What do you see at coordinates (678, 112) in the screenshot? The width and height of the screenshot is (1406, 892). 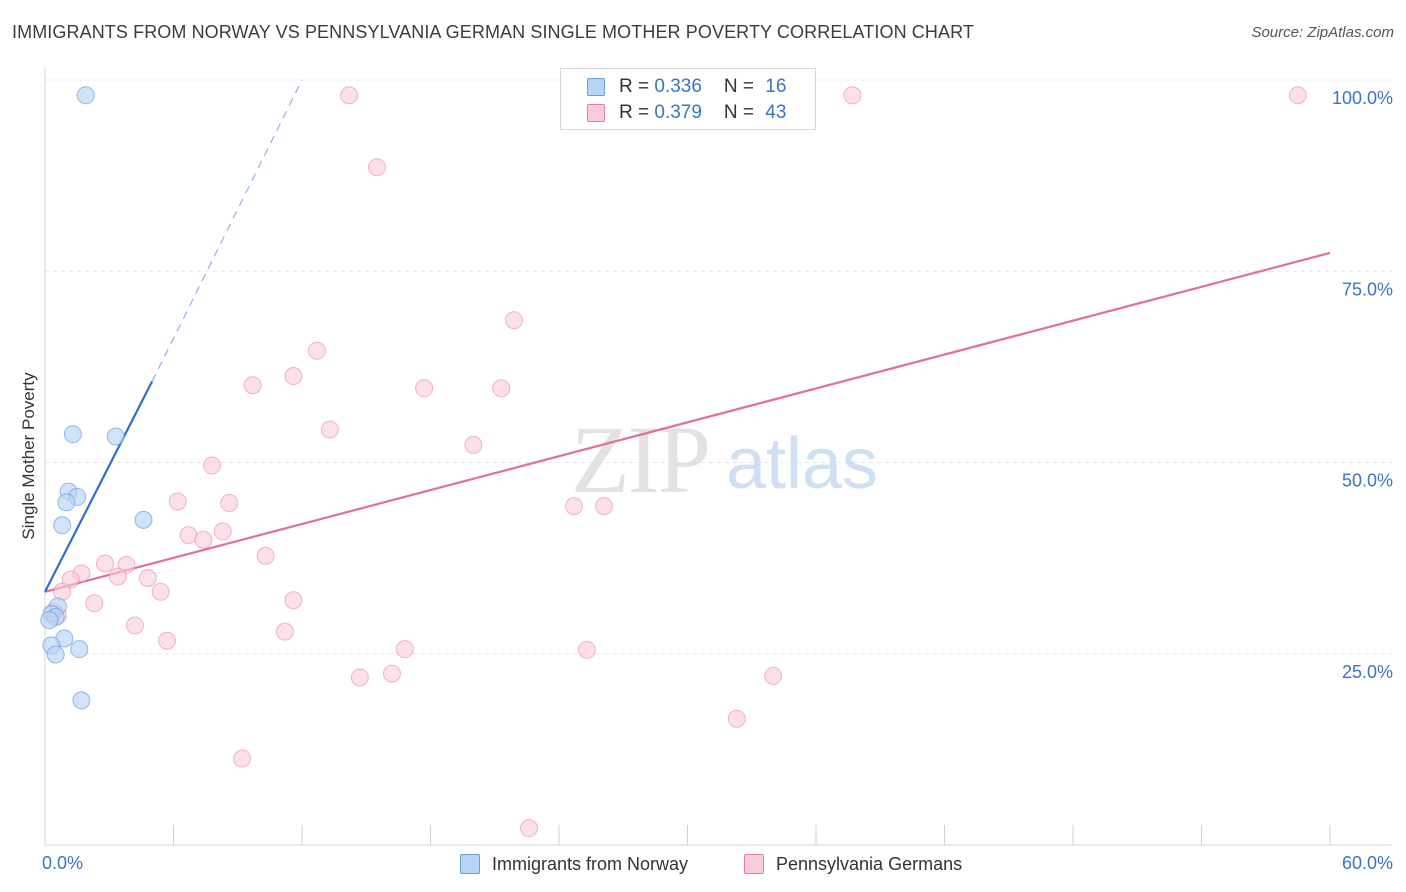 I see `legend-r-value: 0.379` at bounding box center [678, 112].